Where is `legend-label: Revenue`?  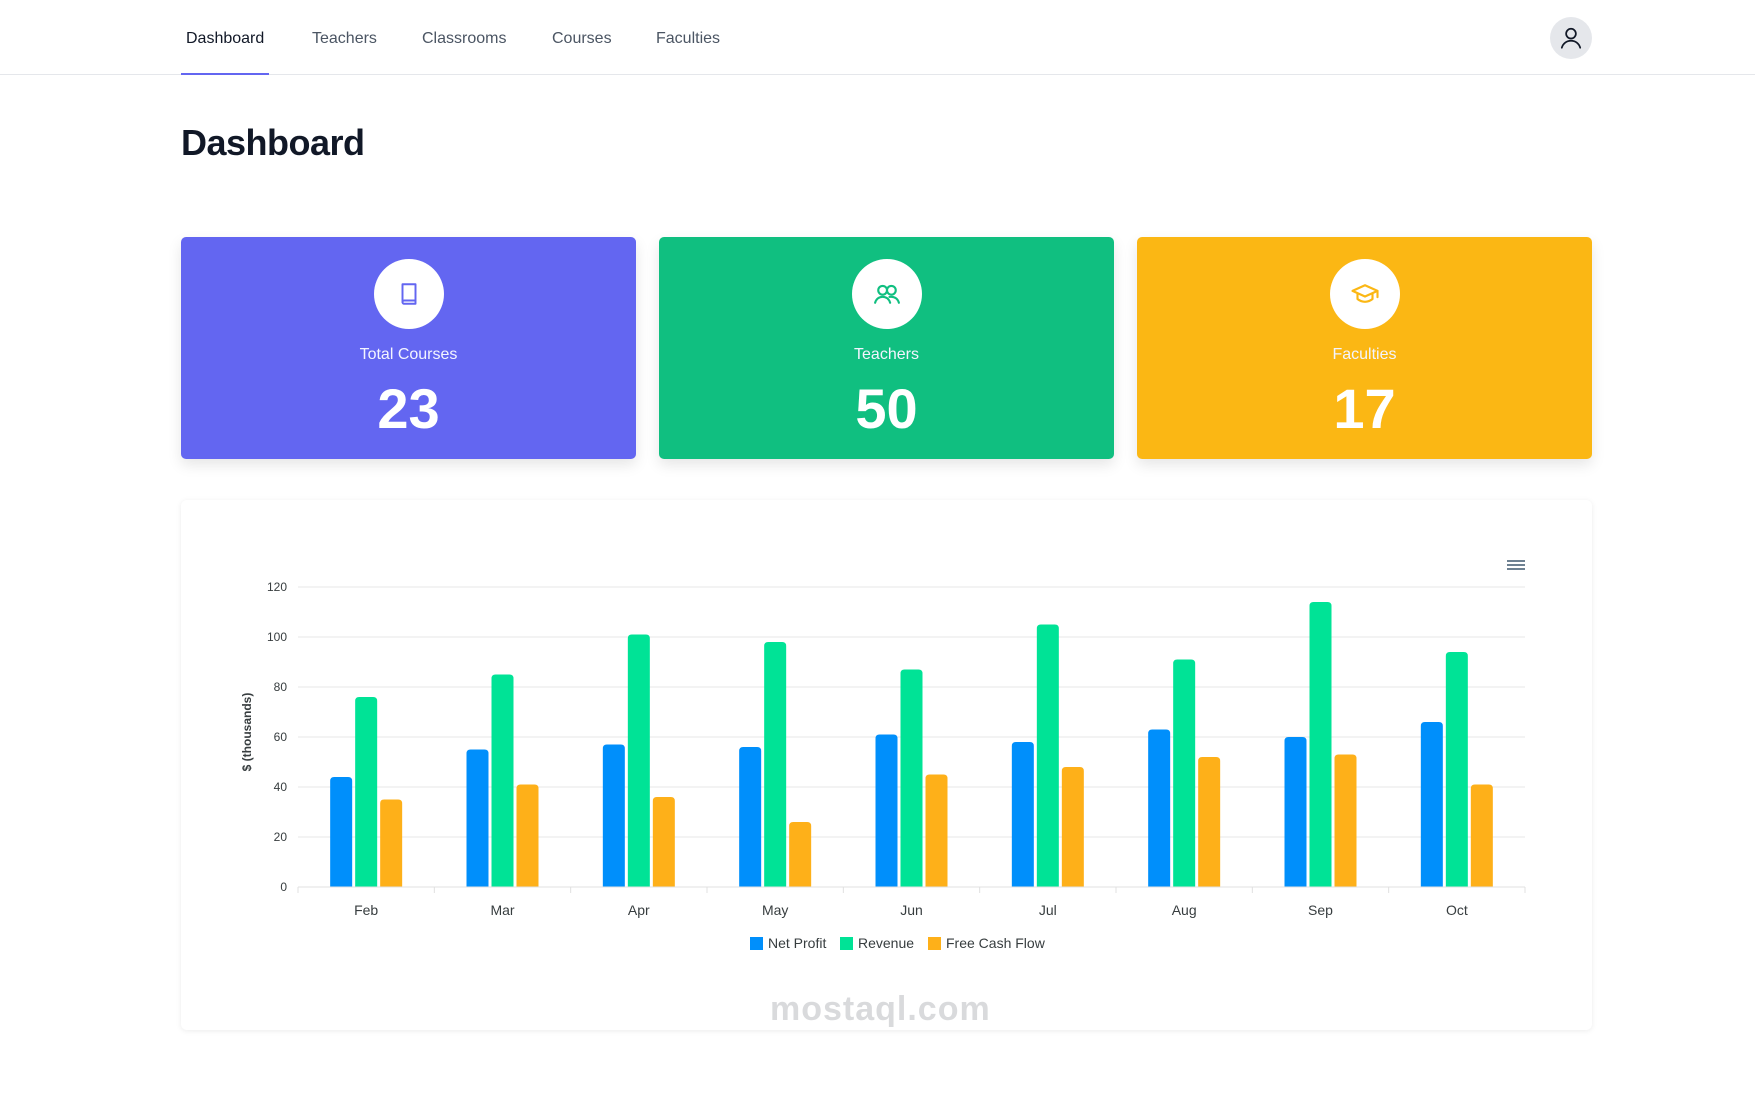 legend-label: Revenue is located at coordinates (886, 943).